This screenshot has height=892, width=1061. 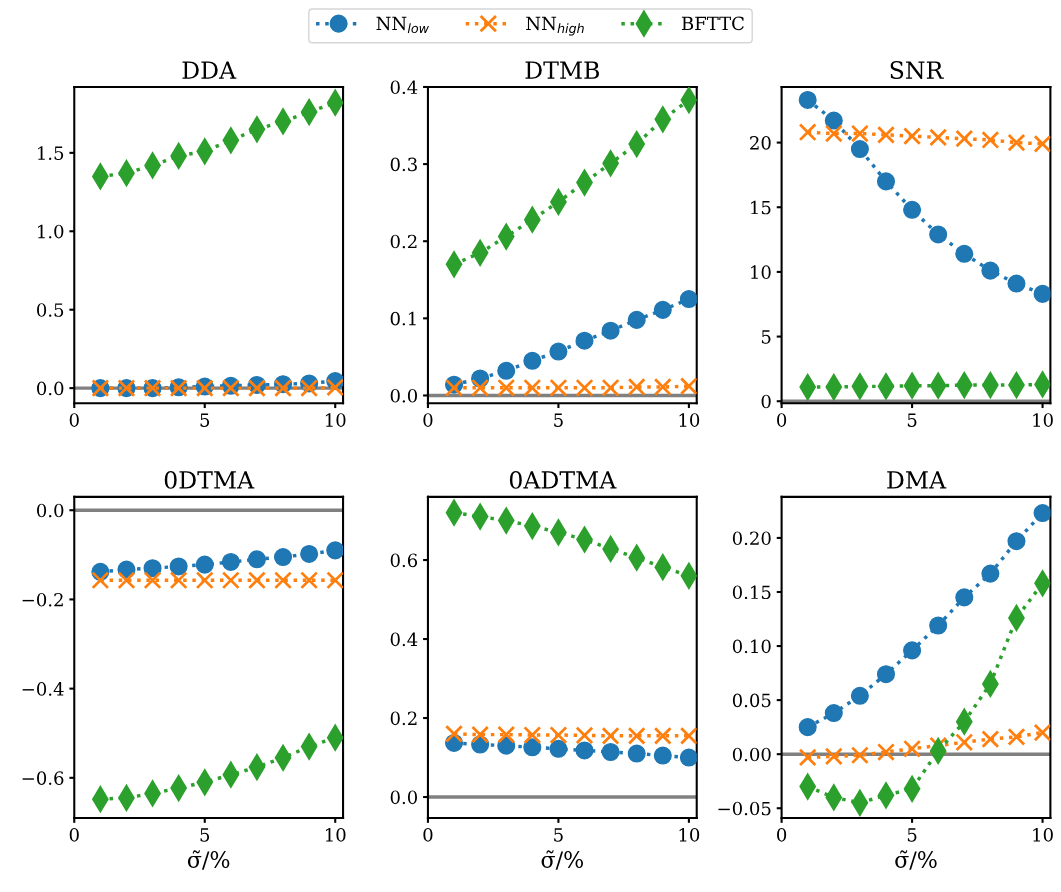 What do you see at coordinates (917, 70) in the screenshot?
I see `chart-title: SNR` at bounding box center [917, 70].